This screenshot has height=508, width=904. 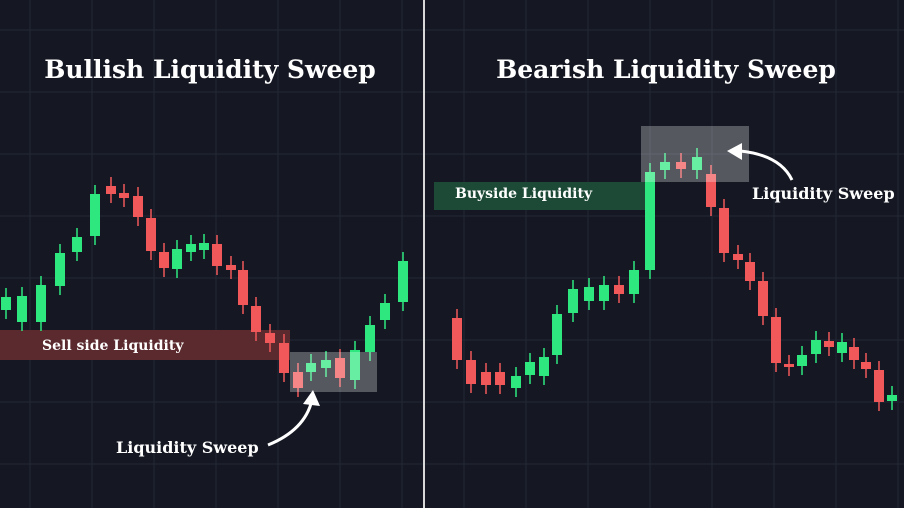 What do you see at coordinates (666, 69) in the screenshot?
I see `title: Bearish Liquidity Sweep` at bounding box center [666, 69].